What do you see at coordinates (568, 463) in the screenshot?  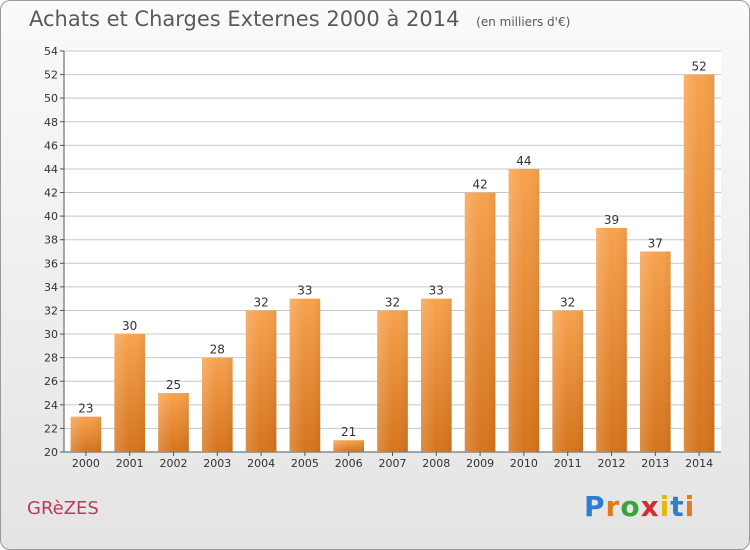 I see `x-tick-label: 2011` at bounding box center [568, 463].